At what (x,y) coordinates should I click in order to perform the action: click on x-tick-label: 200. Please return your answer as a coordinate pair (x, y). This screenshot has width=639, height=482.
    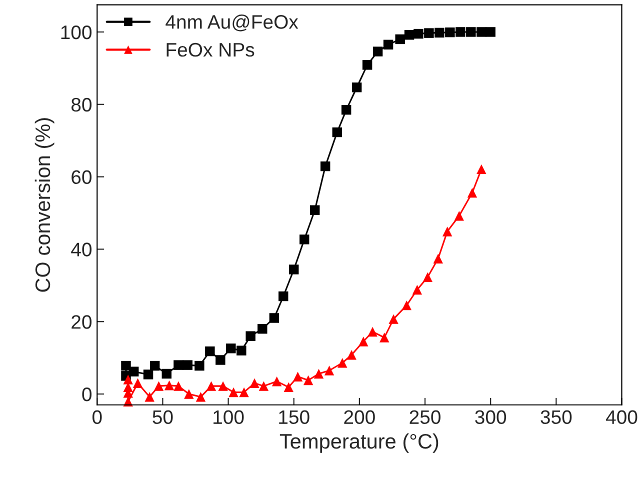
    Looking at the image, I should click on (359, 417).